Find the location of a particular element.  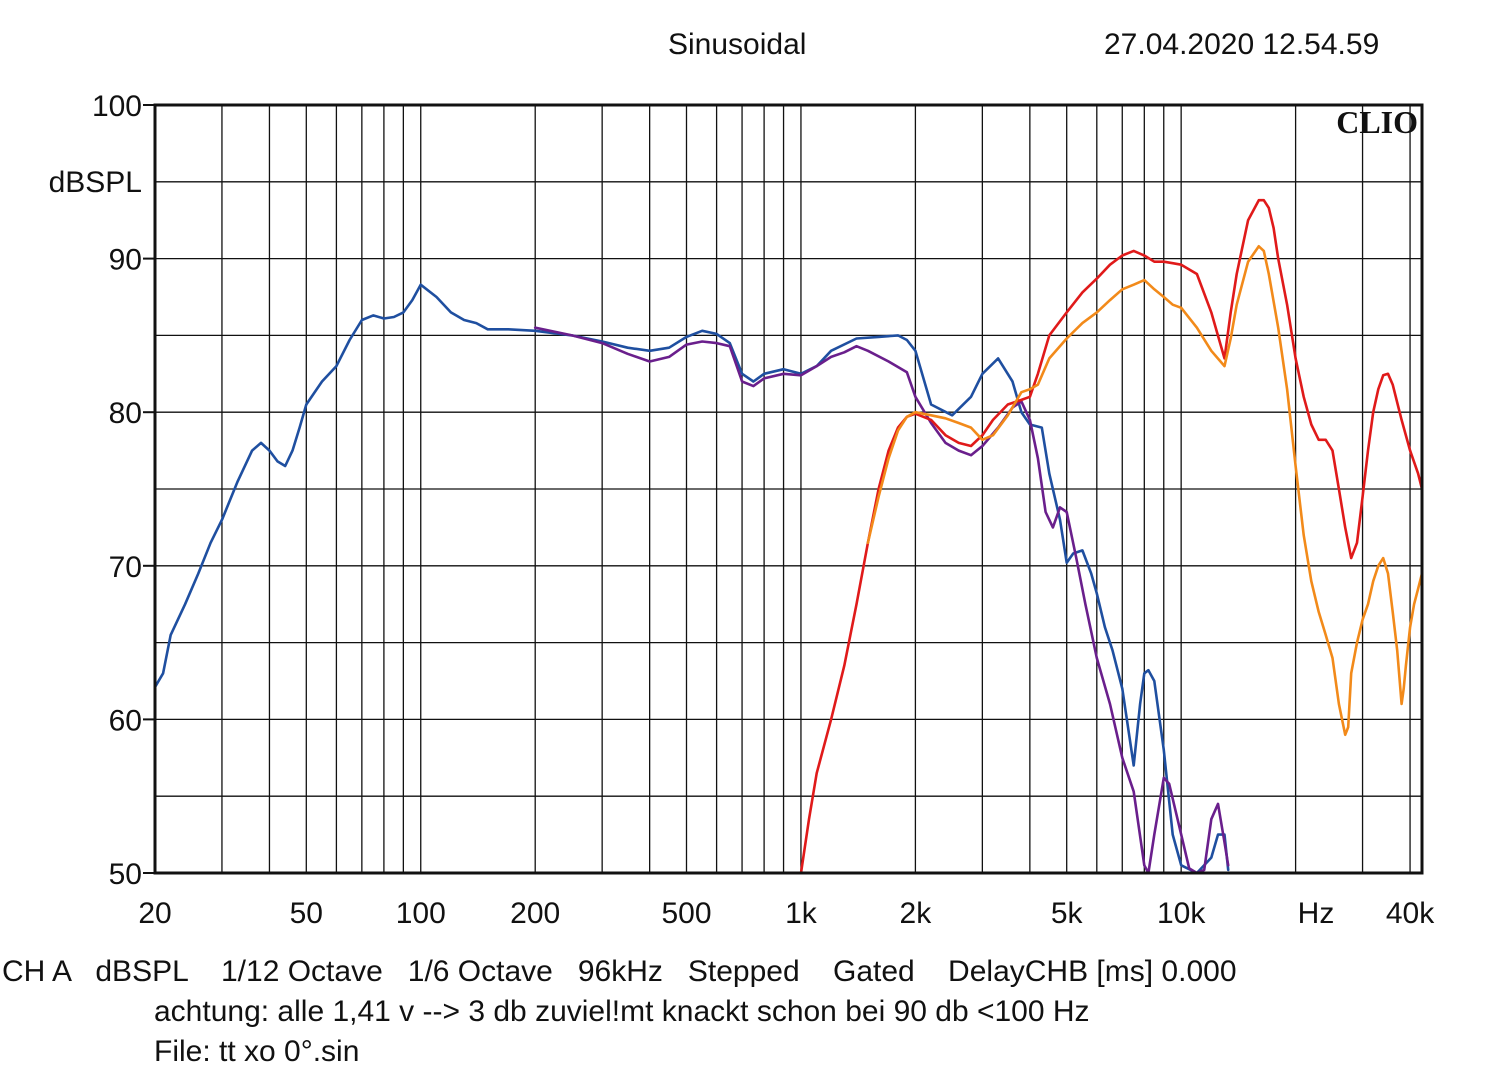

x-axis-ticks: 20 50 100 200 500 1k 2k 5k 10k 40k is located at coordinates (786, 913).